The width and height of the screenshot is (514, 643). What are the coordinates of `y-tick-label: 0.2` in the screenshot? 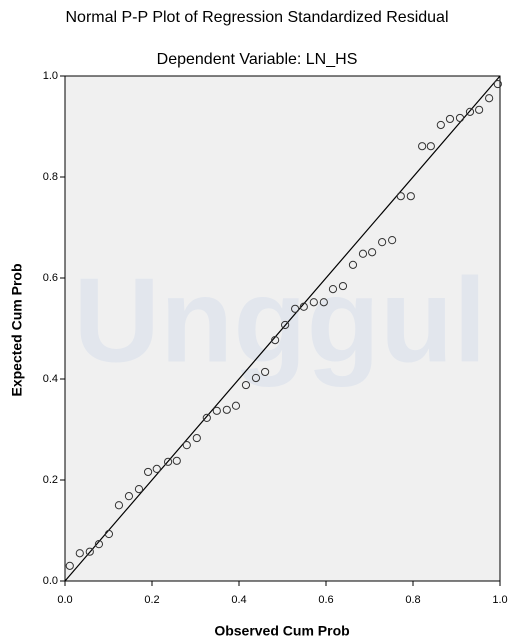 It's located at (50, 480).